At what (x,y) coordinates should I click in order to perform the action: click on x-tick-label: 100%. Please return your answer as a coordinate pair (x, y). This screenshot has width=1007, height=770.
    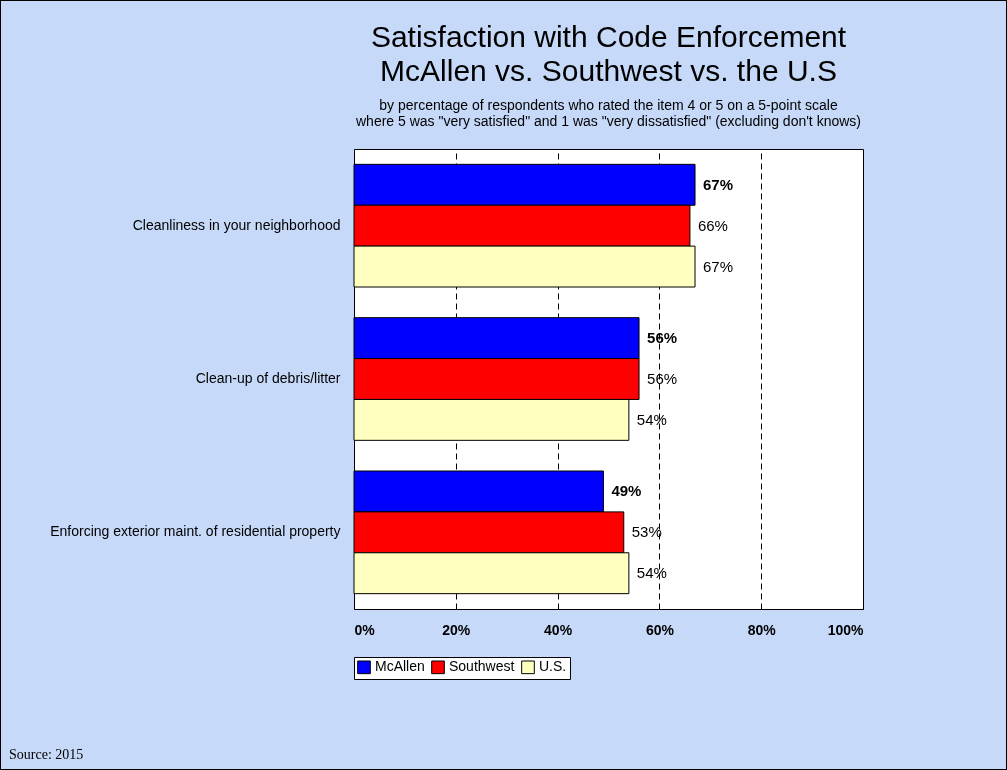
    Looking at the image, I should click on (846, 629).